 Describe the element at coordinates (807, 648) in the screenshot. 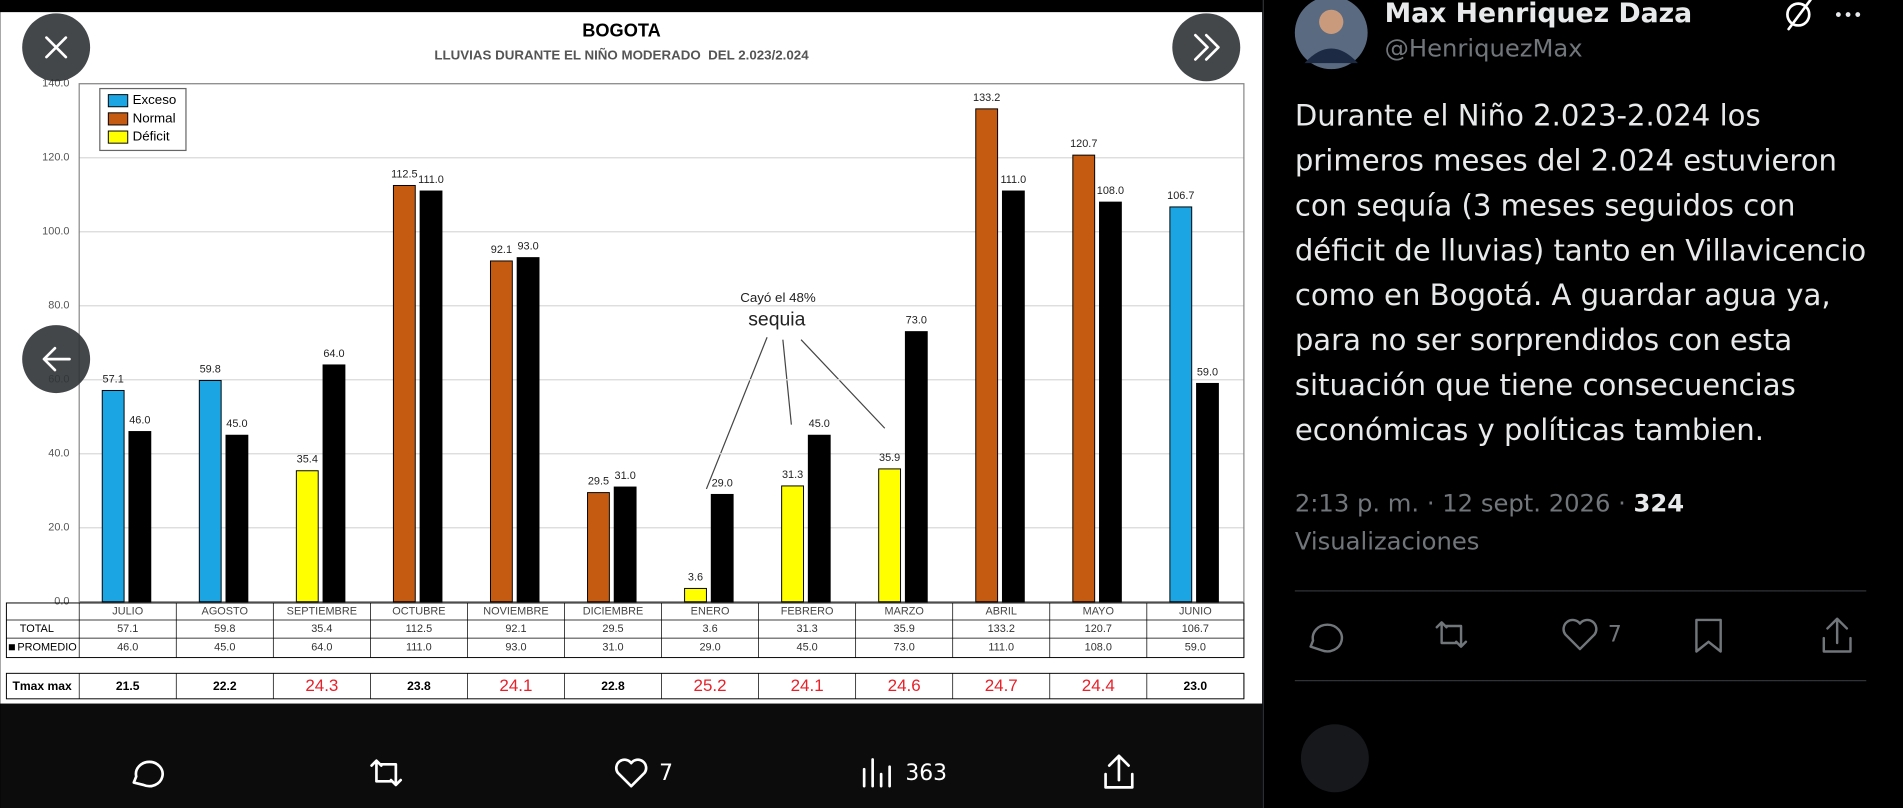

I see `table-cell: 45.0` at that location.